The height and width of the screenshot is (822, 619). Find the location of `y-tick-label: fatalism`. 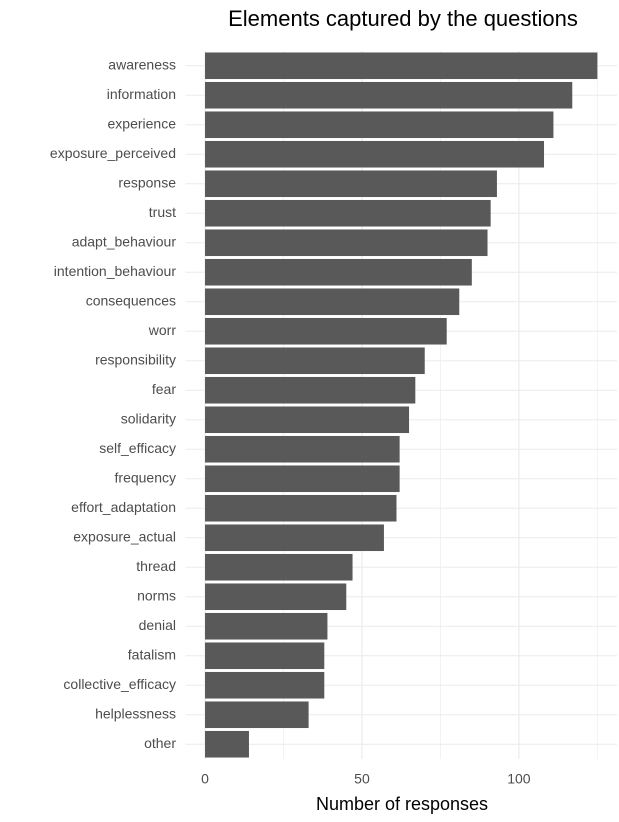

y-tick-label: fatalism is located at coordinates (152, 654).